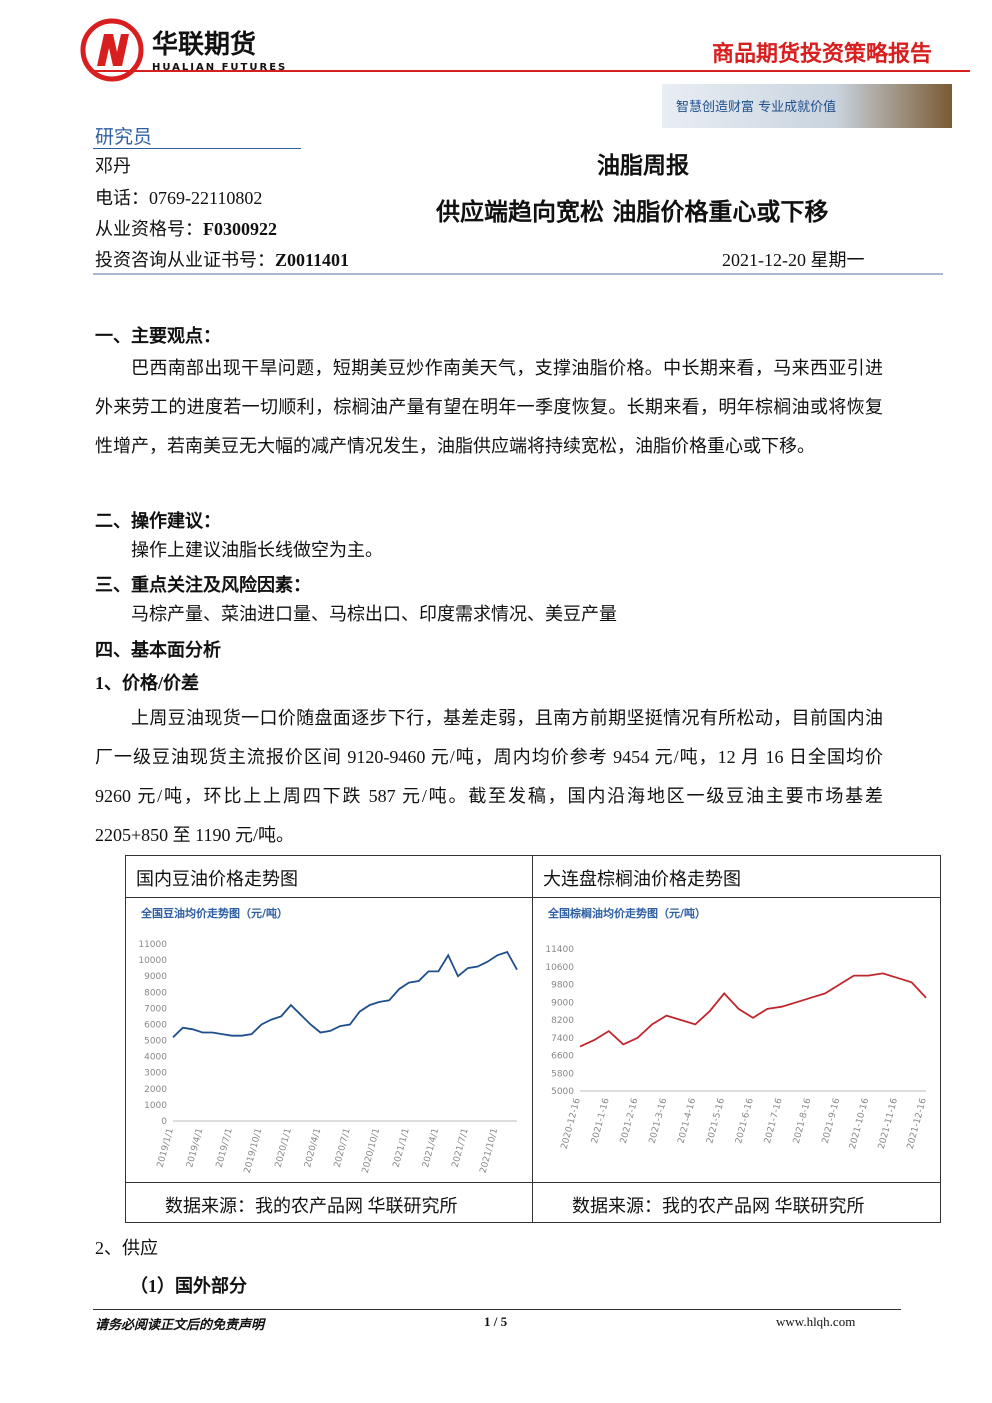 The height and width of the screenshot is (1403, 992). What do you see at coordinates (643, 166) in the screenshot?
I see `report-title: 油脂周报` at bounding box center [643, 166].